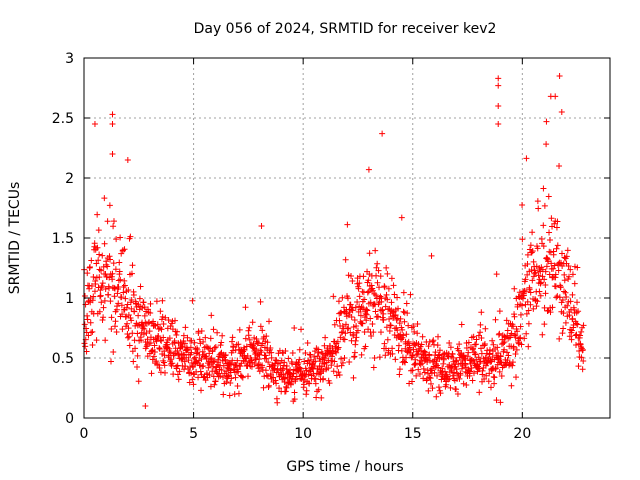 The image size is (640, 480). What do you see at coordinates (15, 238) in the screenshot?
I see `y-axis-label: SRMTID / TECUs` at bounding box center [15, 238].